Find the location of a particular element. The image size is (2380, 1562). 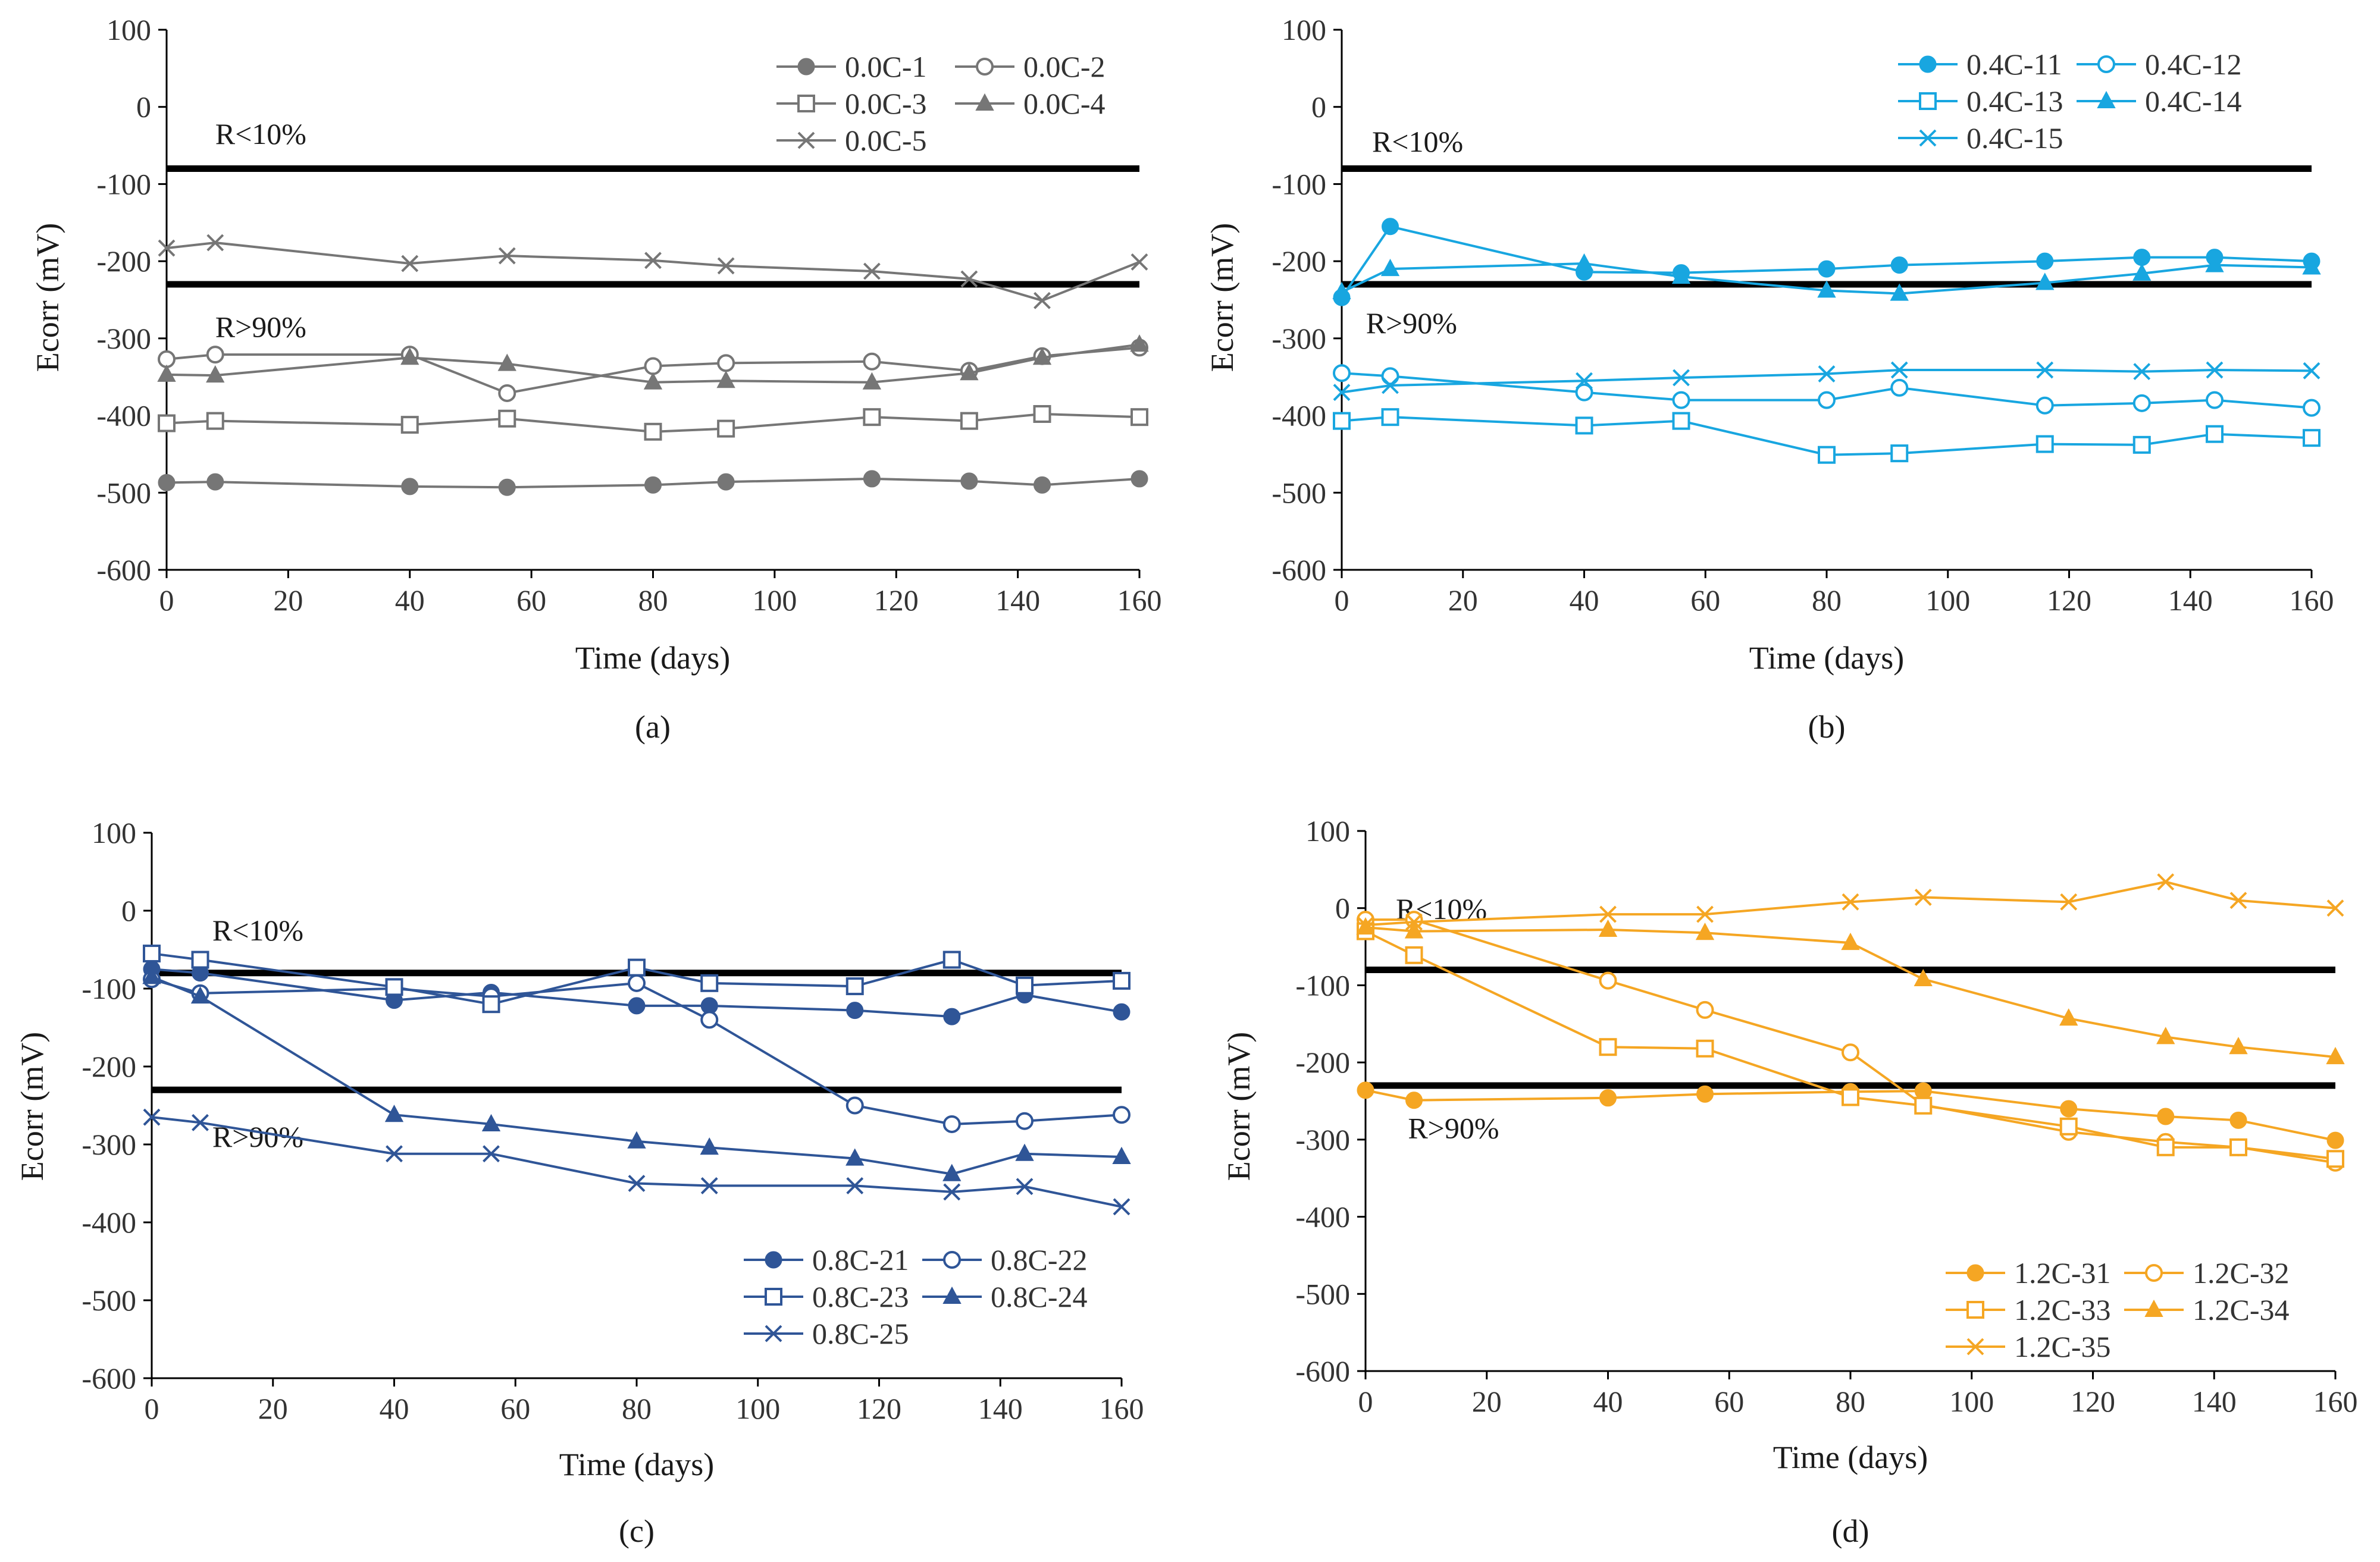

legend-entry-0.0C-5: 0.0C-5 is located at coordinates (851, 141).